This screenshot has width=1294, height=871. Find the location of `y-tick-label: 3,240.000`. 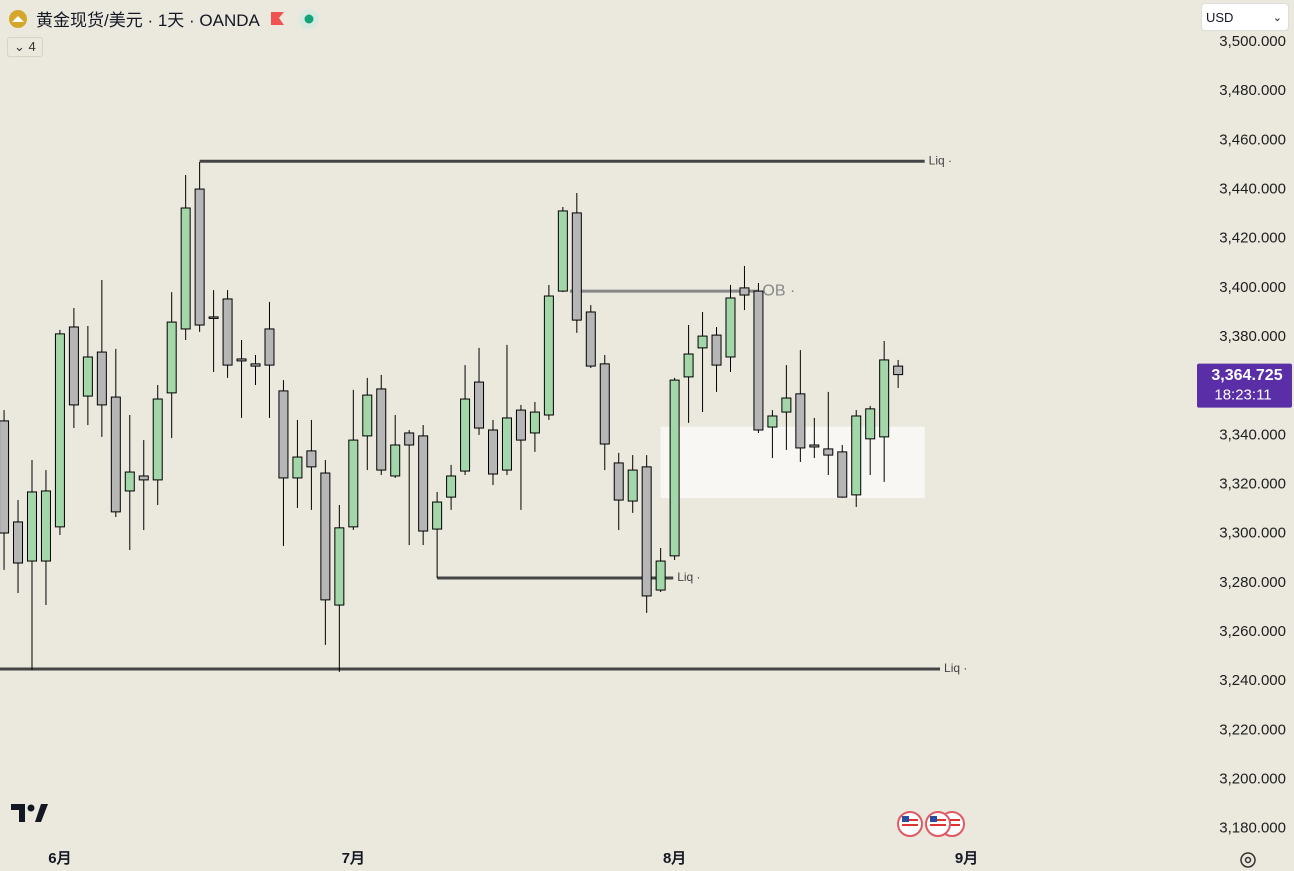

y-tick-label: 3,240.000 is located at coordinates (1252, 680).